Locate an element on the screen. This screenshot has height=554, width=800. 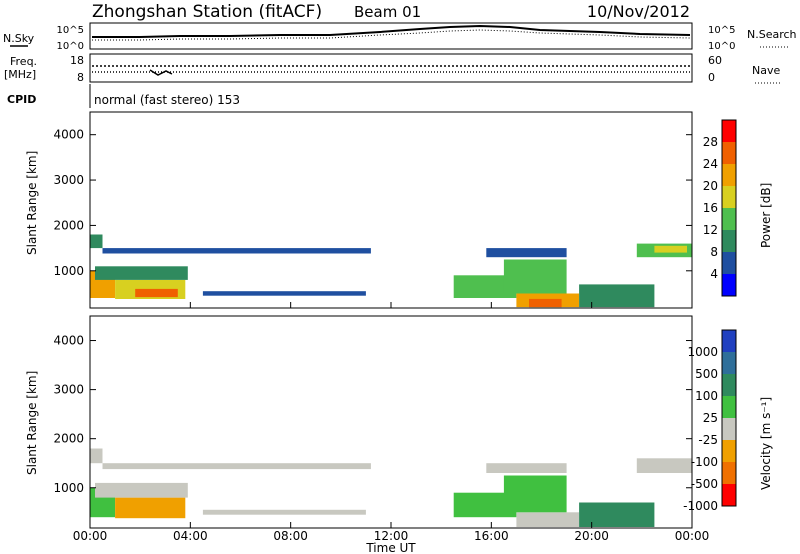
velocity-colorbar: 1000 500 100 25 -25 -100 -500 -1000 is located at coordinates (710, 421).